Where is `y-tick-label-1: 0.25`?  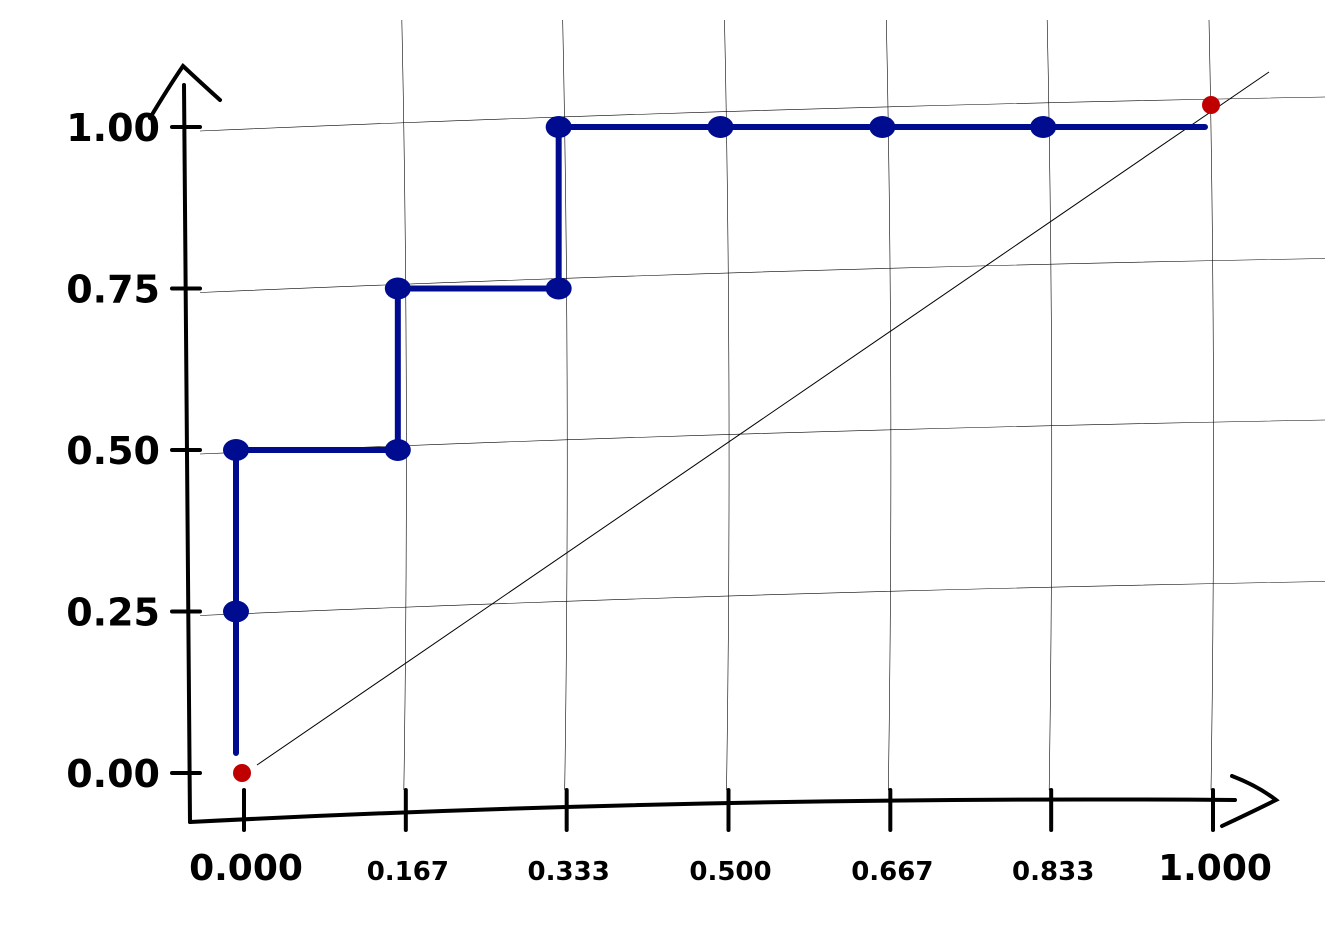 y-tick-label-1: 0.25 is located at coordinates (113, 613).